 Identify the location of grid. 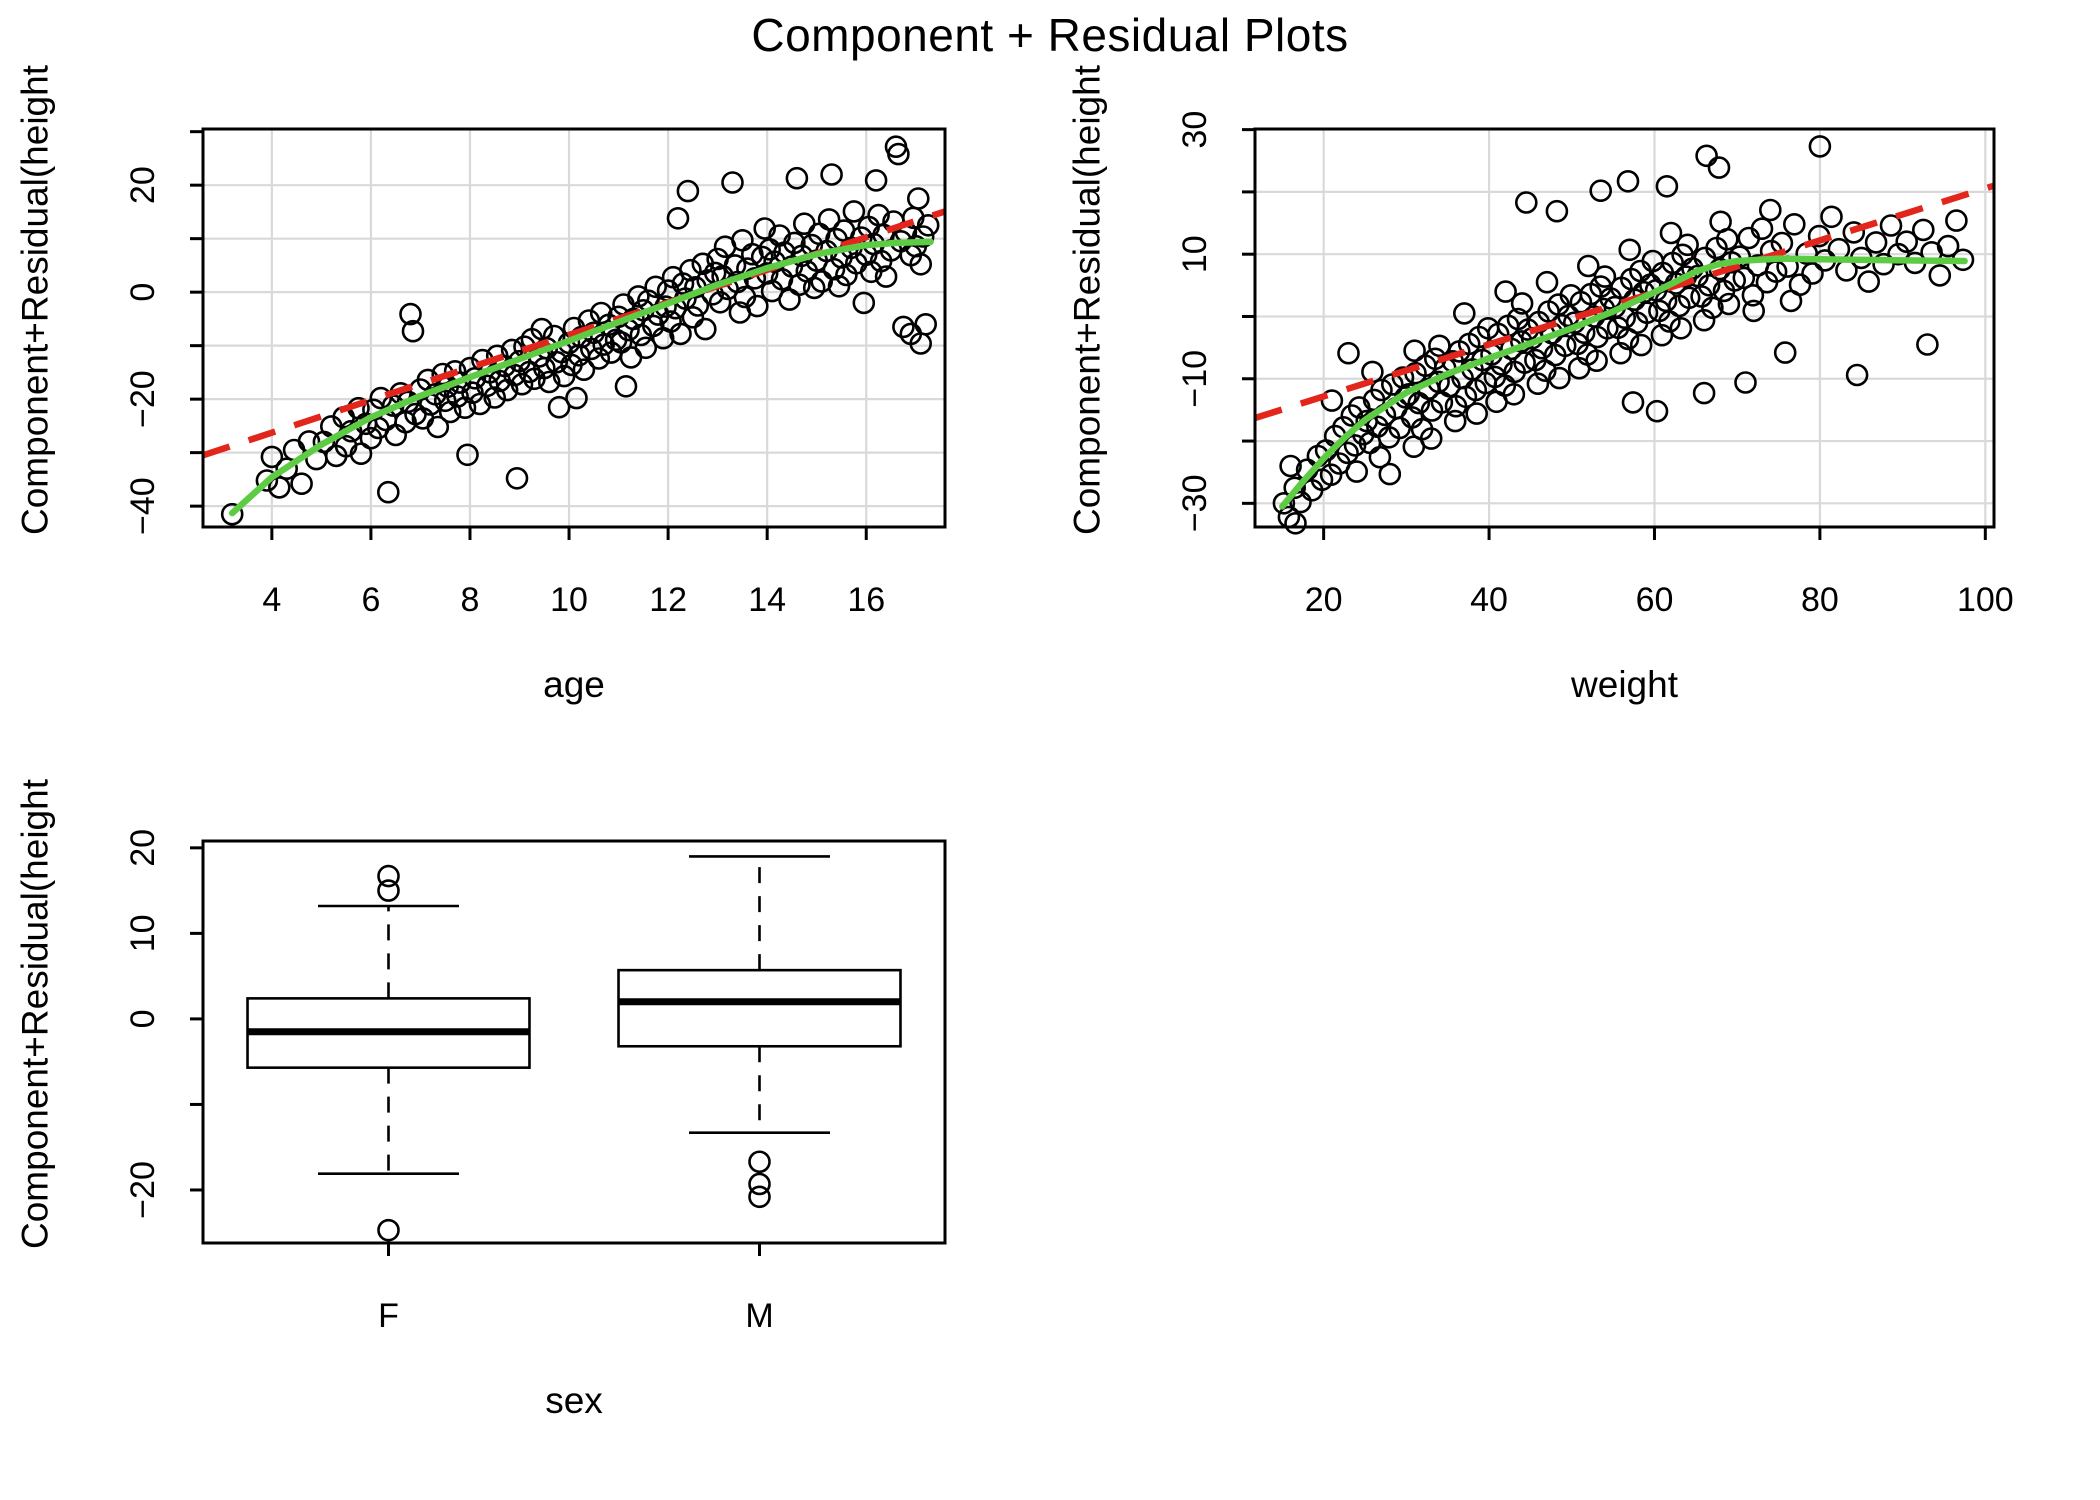
(574, 328).